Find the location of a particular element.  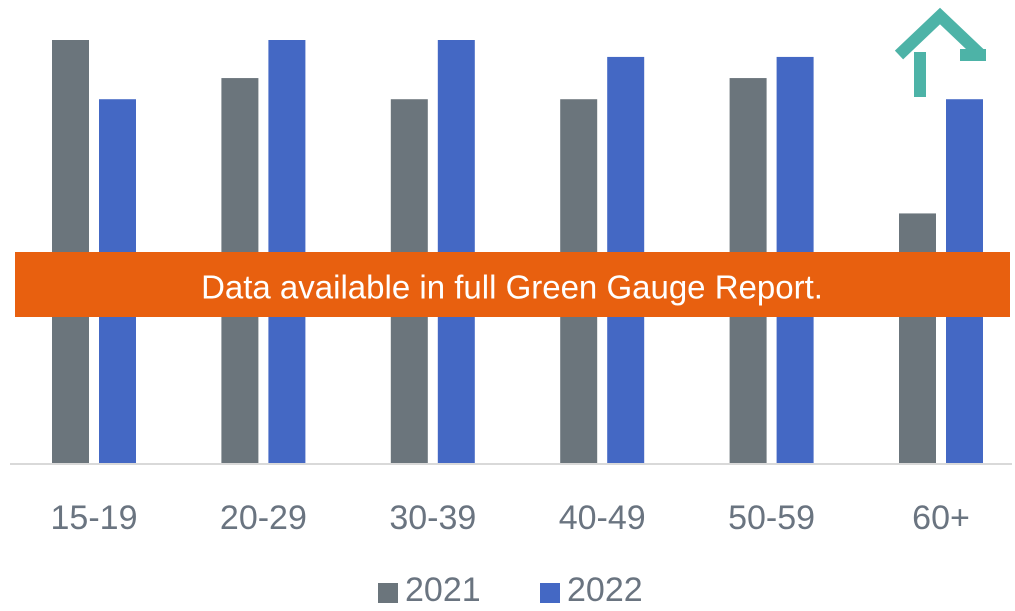

arrow-head is located at coordinates (940, 33).